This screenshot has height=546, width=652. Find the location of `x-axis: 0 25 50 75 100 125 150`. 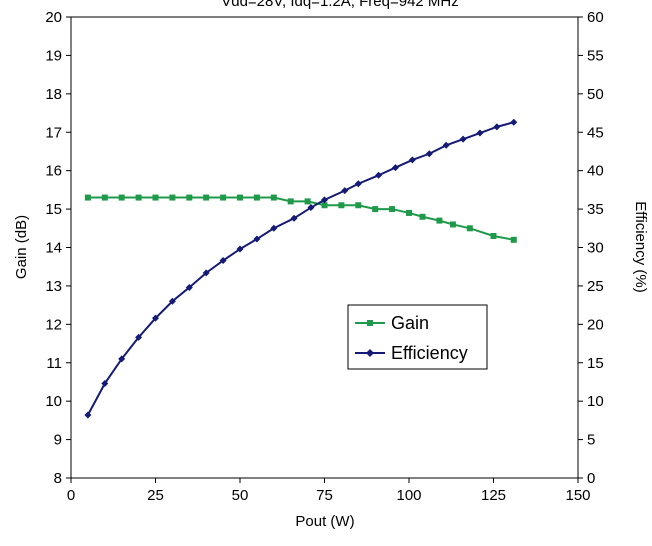

x-axis: 0 25 50 75 100 125 150 is located at coordinates (329, 491).